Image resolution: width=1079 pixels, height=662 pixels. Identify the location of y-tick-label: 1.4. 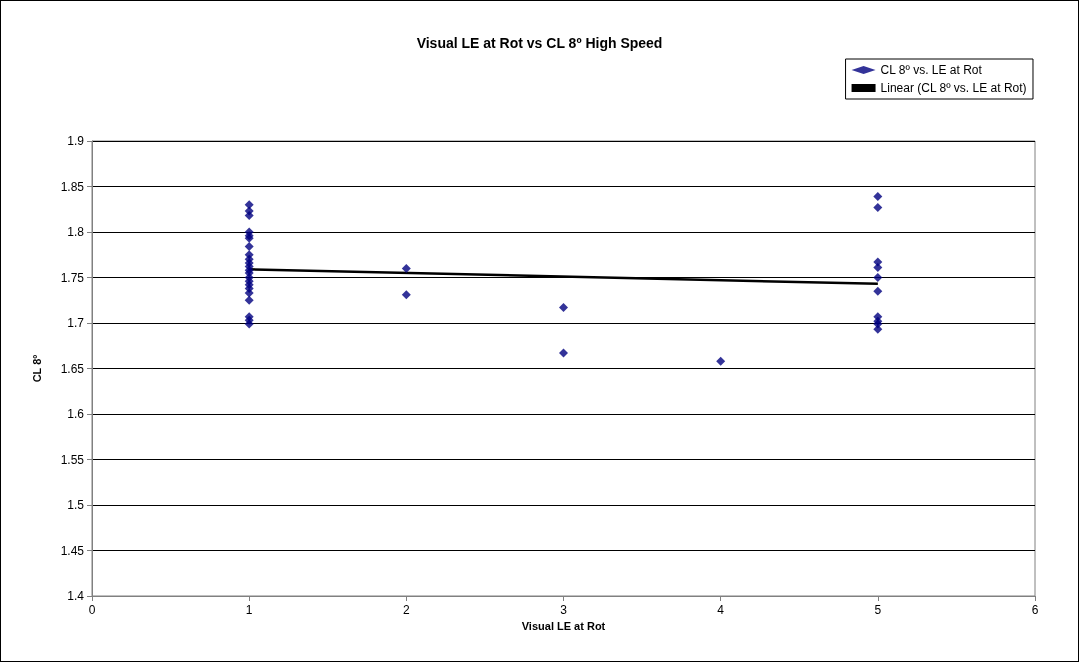
(76, 596).